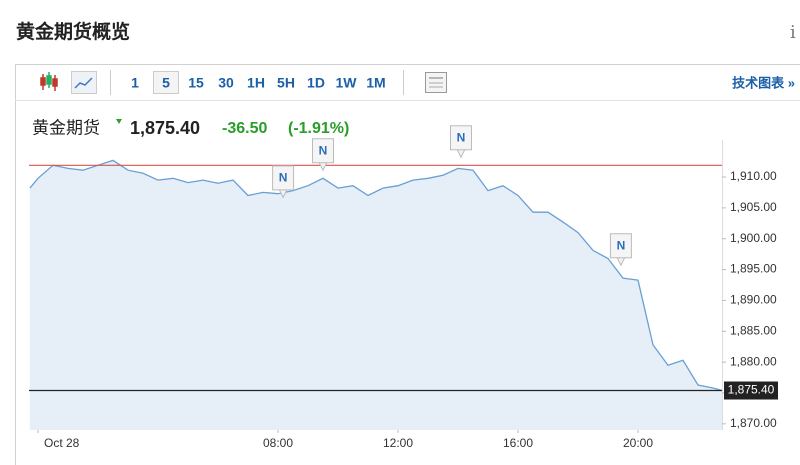 This screenshot has width=800, height=465. Describe the element at coordinates (256, 83) in the screenshot. I see `interval-button: 1H` at that location.